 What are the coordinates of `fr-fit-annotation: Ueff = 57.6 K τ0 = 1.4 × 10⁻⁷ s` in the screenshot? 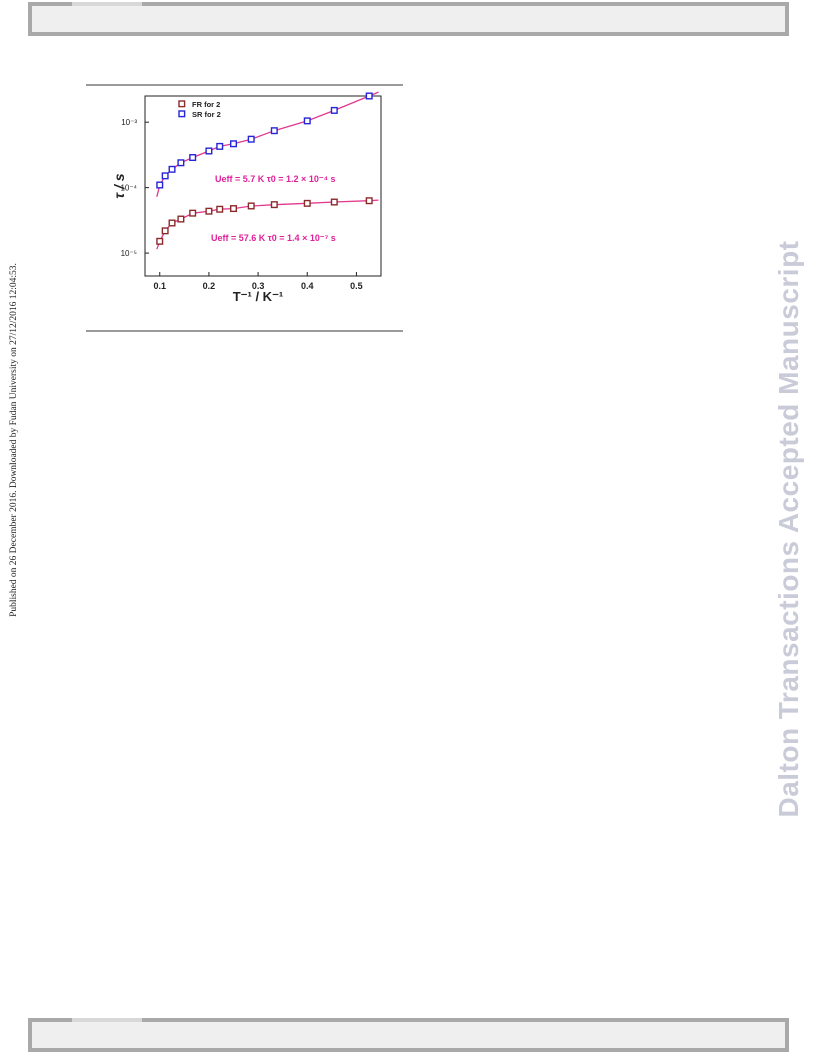 It's located at (273, 238).